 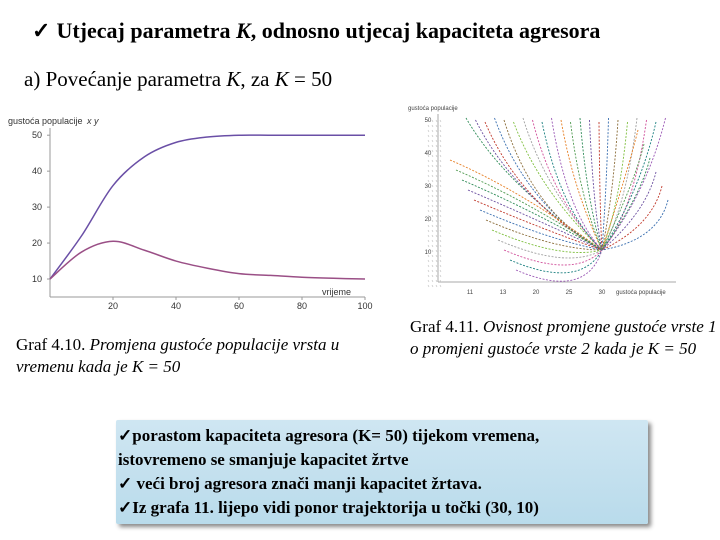 I want to click on y-tick-label: 20, so click(x=37, y=243).